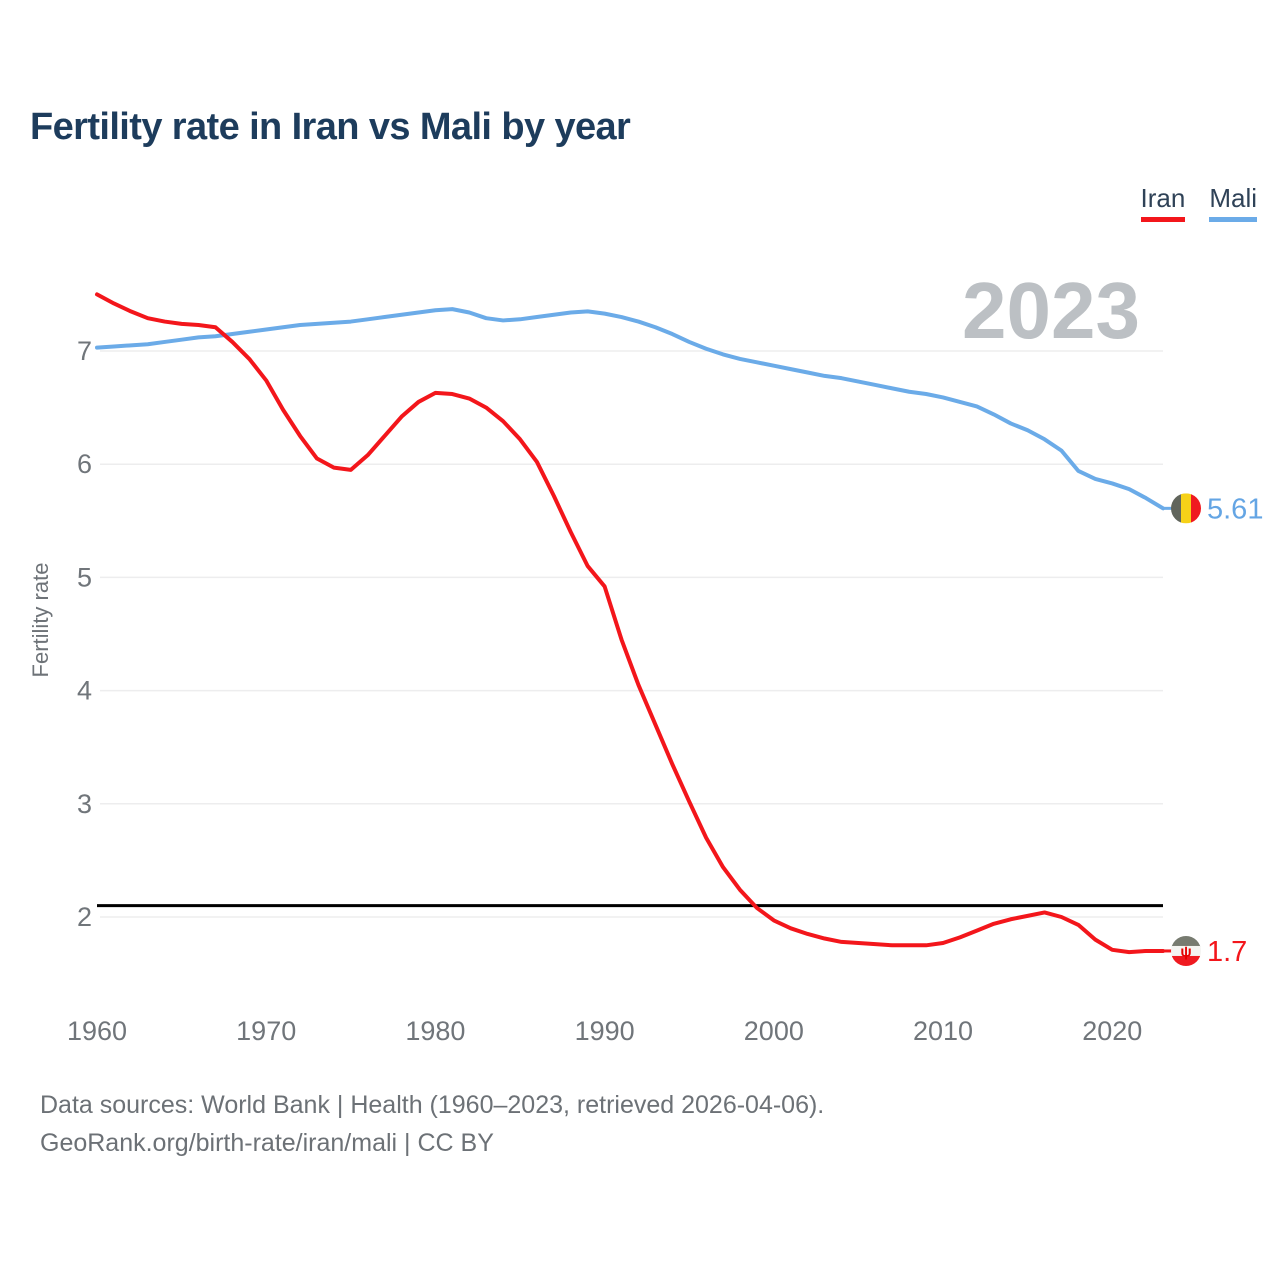 The image size is (1280, 1280). I want to click on y-tick-label-5: 5, so click(84, 577).